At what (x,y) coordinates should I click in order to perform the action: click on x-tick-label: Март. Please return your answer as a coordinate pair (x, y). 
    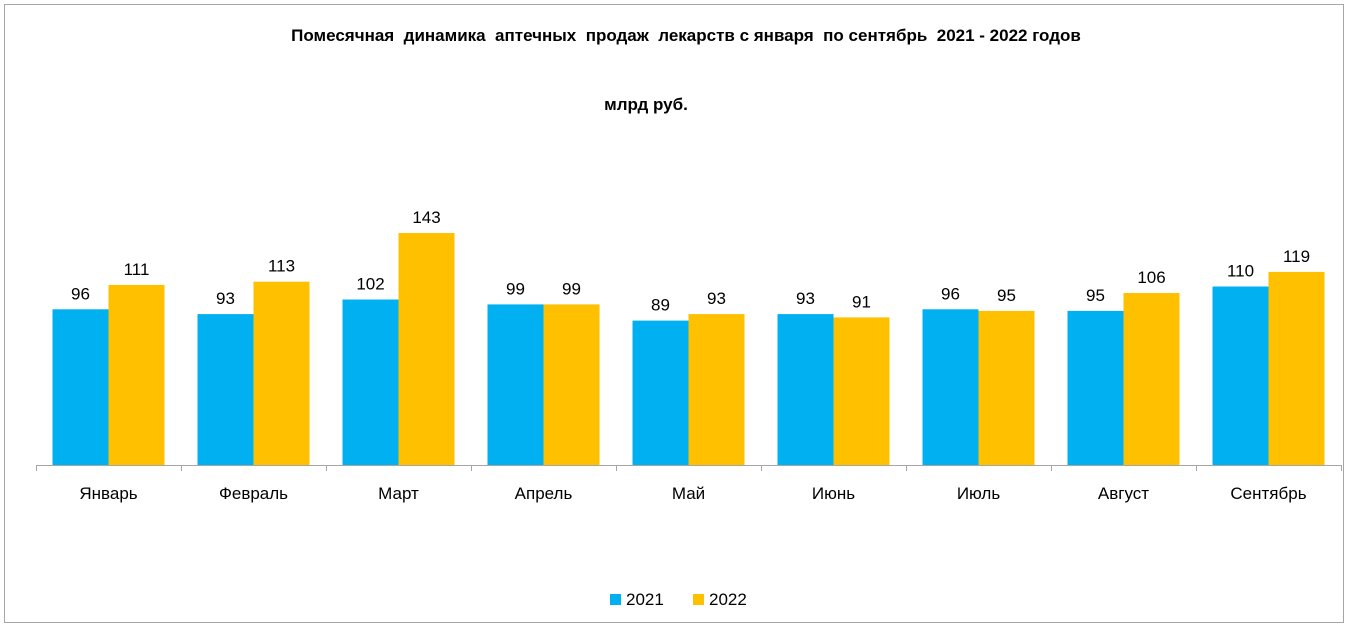
    Looking at the image, I should click on (398, 493).